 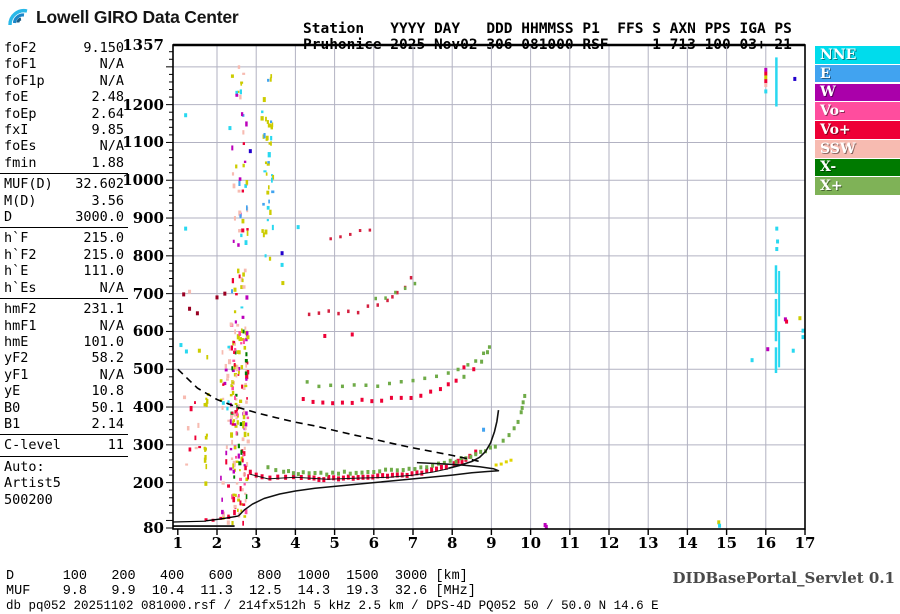 I want to click on echo-trace-dot-F2-trace-X-3hop, so click(x=405, y=288).